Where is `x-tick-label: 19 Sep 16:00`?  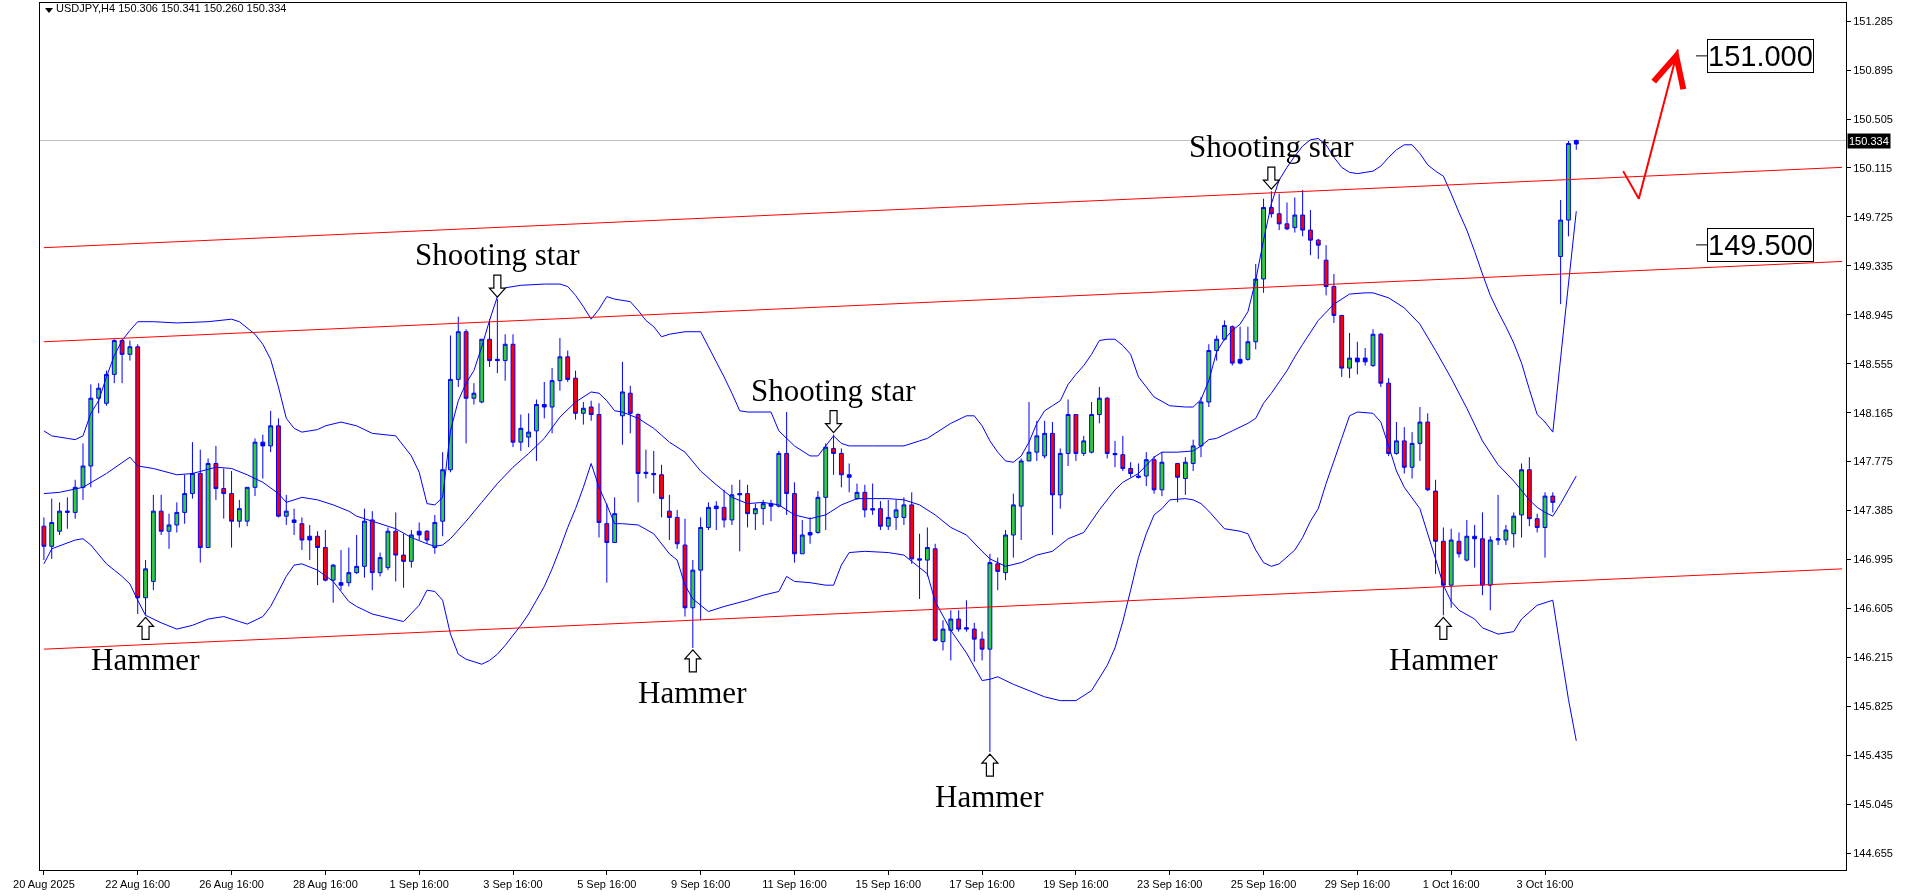 x-tick-label: 19 Sep 16:00 is located at coordinates (1076, 884).